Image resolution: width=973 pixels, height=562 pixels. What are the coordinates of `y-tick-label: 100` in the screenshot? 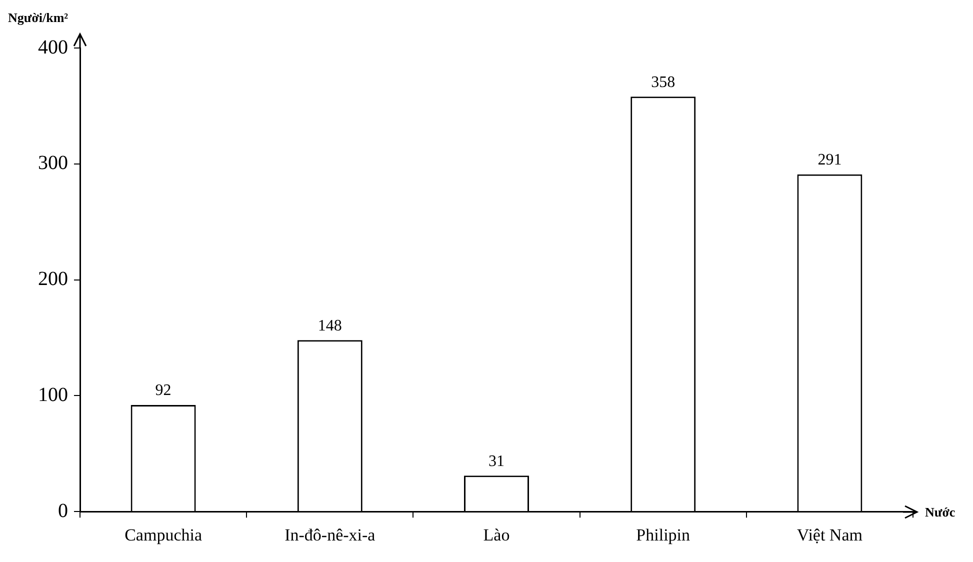 It's located at (53, 395).